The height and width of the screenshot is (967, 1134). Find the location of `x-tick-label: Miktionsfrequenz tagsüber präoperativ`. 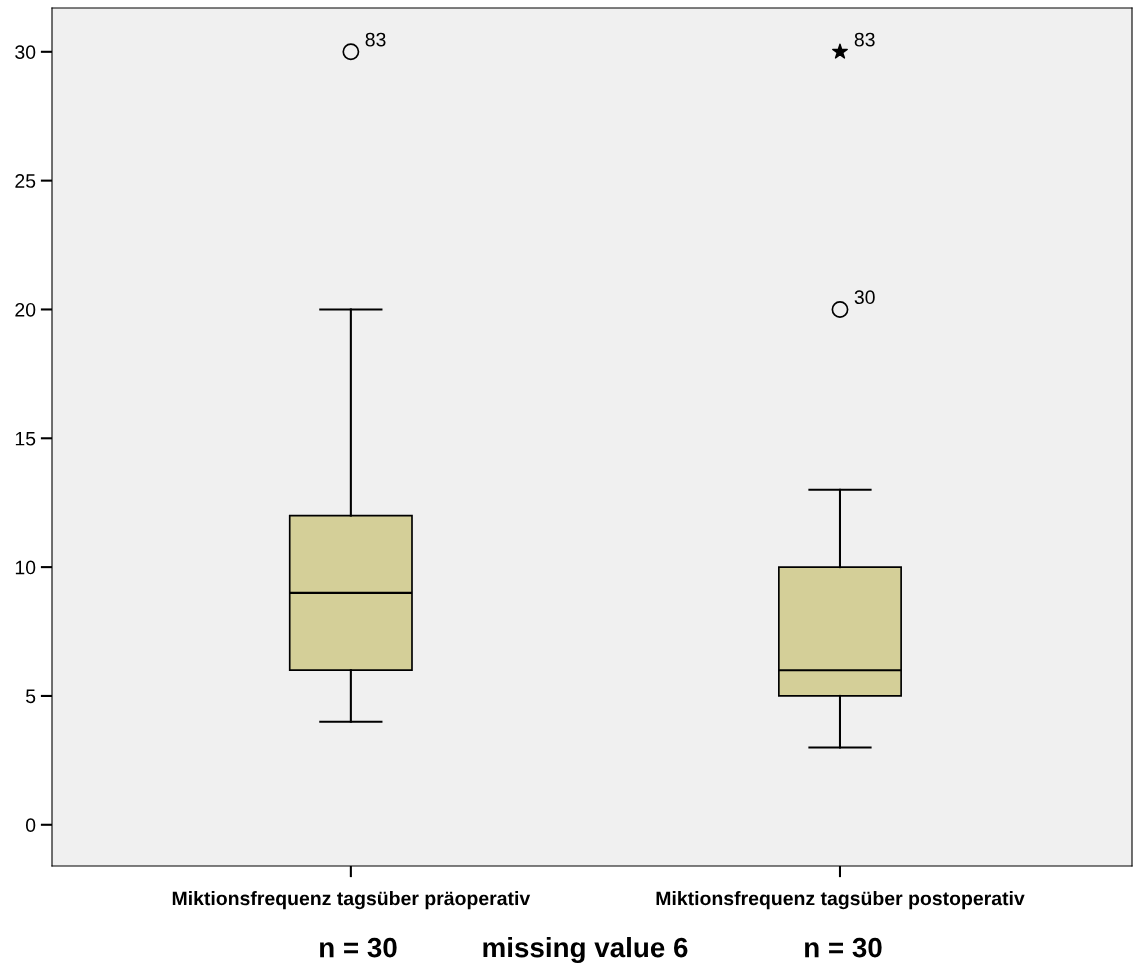

x-tick-label: Miktionsfrequenz tagsüber präoperativ is located at coordinates (351, 900).